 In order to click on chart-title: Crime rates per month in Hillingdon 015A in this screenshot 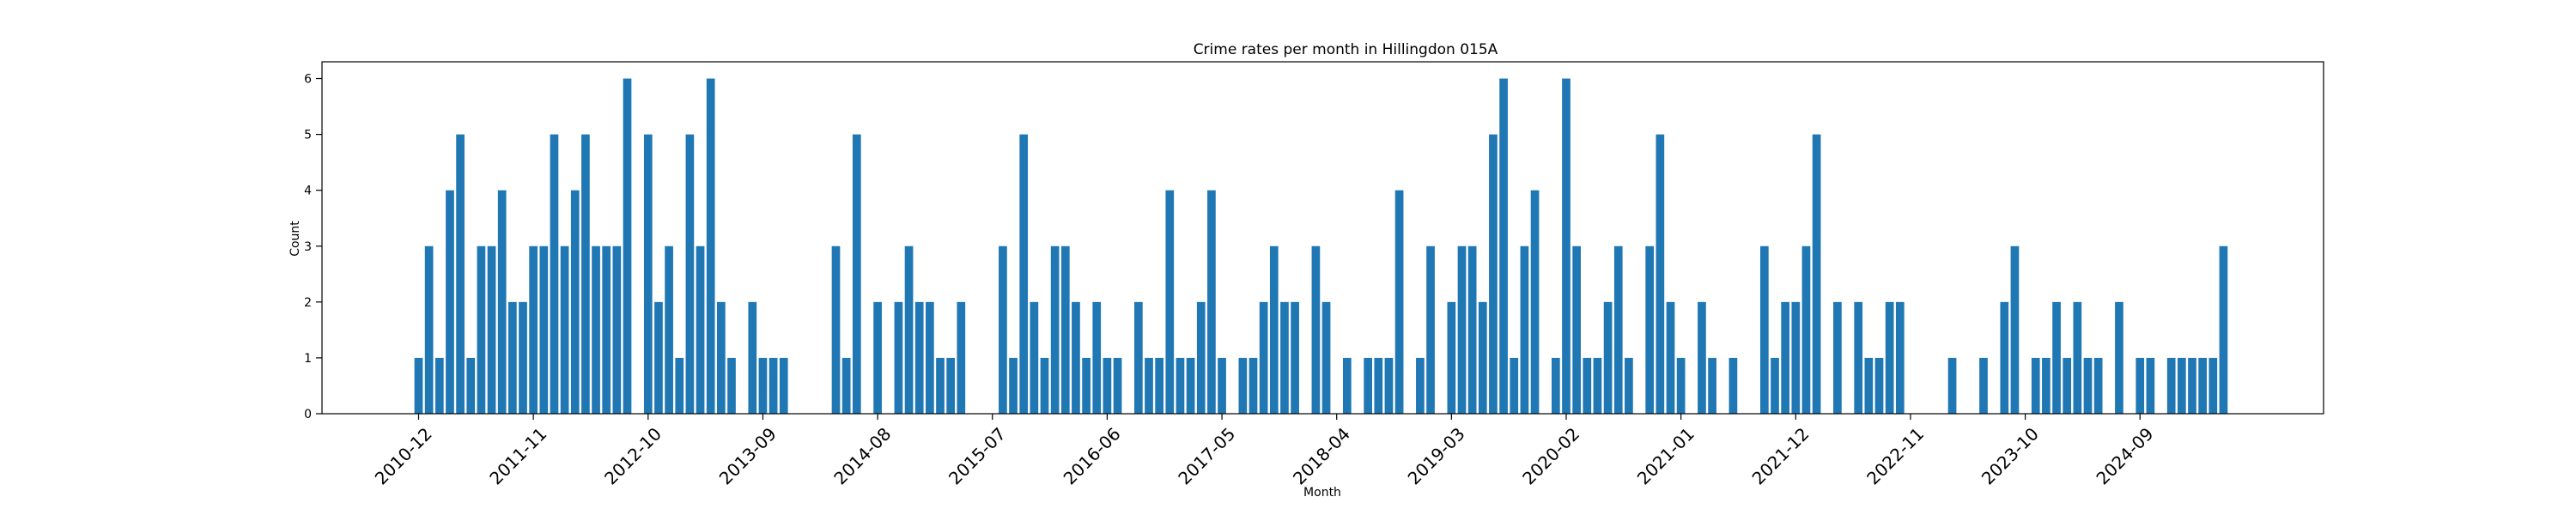, I will do `click(1346, 49)`.